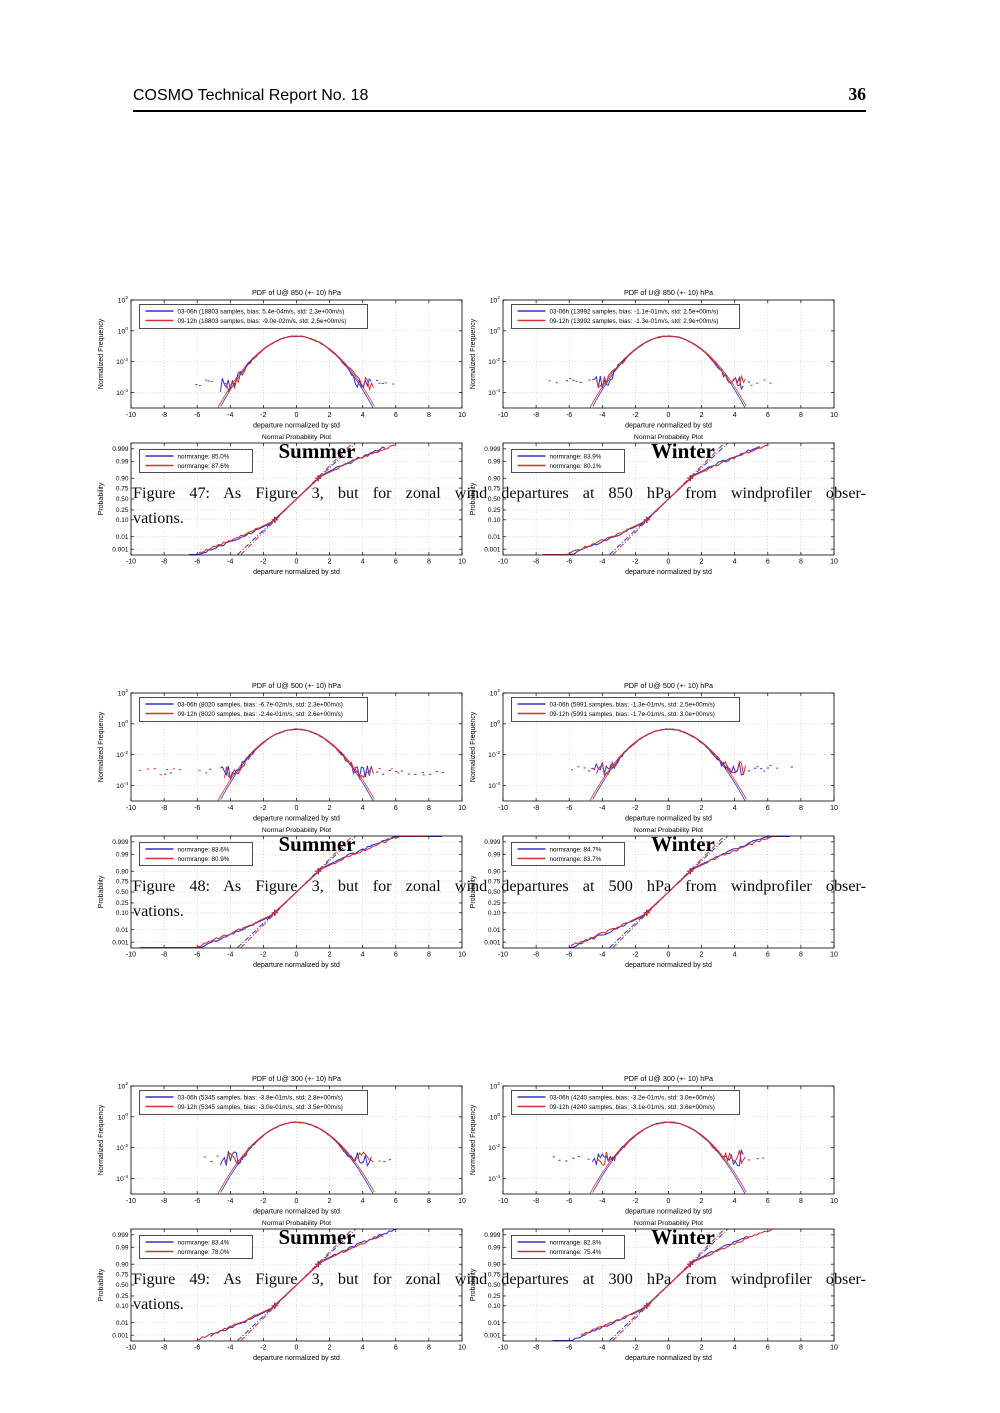 The height and width of the screenshot is (1413, 1000). What do you see at coordinates (296, 437) in the screenshot?
I see `svg-text: Normal Probability Plot` at bounding box center [296, 437].